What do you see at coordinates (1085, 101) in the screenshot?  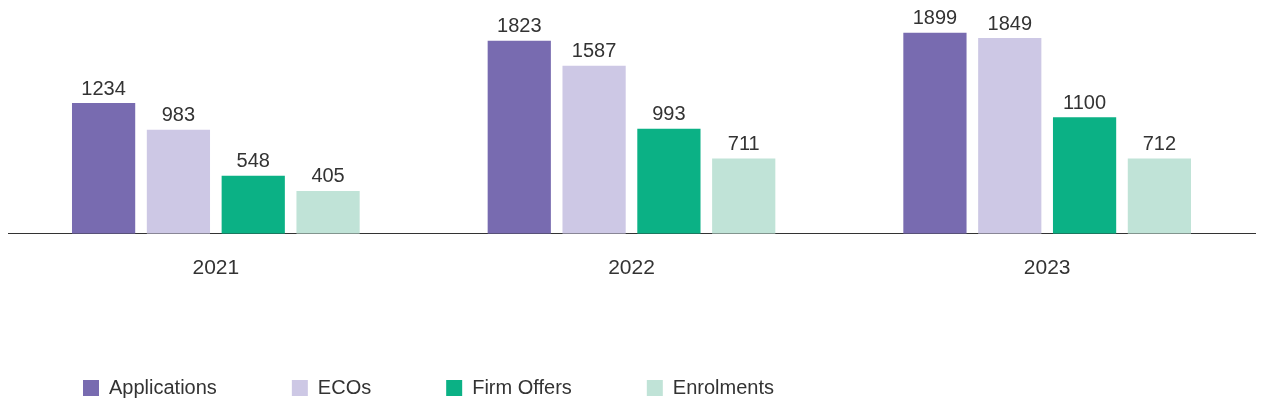 I see `data-label: 1100` at bounding box center [1085, 101].